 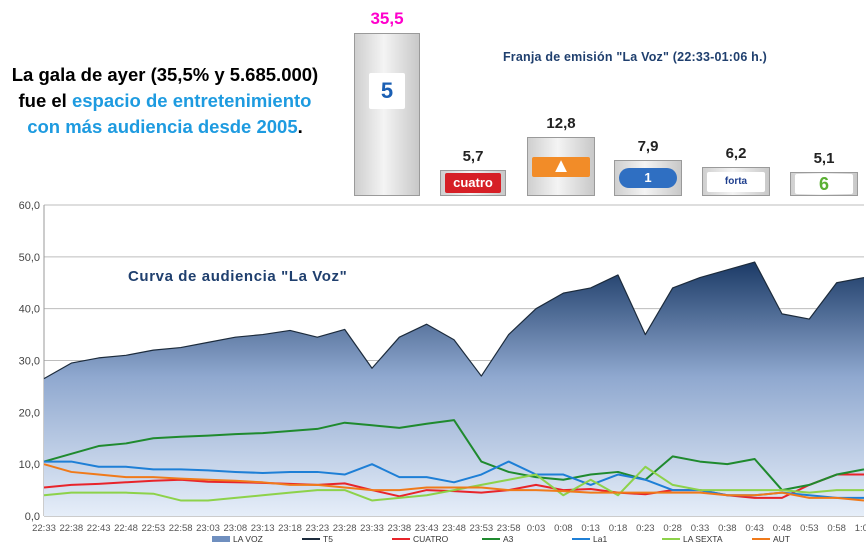 What do you see at coordinates (454, 455) in the screenshot?
I see `series-line-a3` at bounding box center [454, 455].